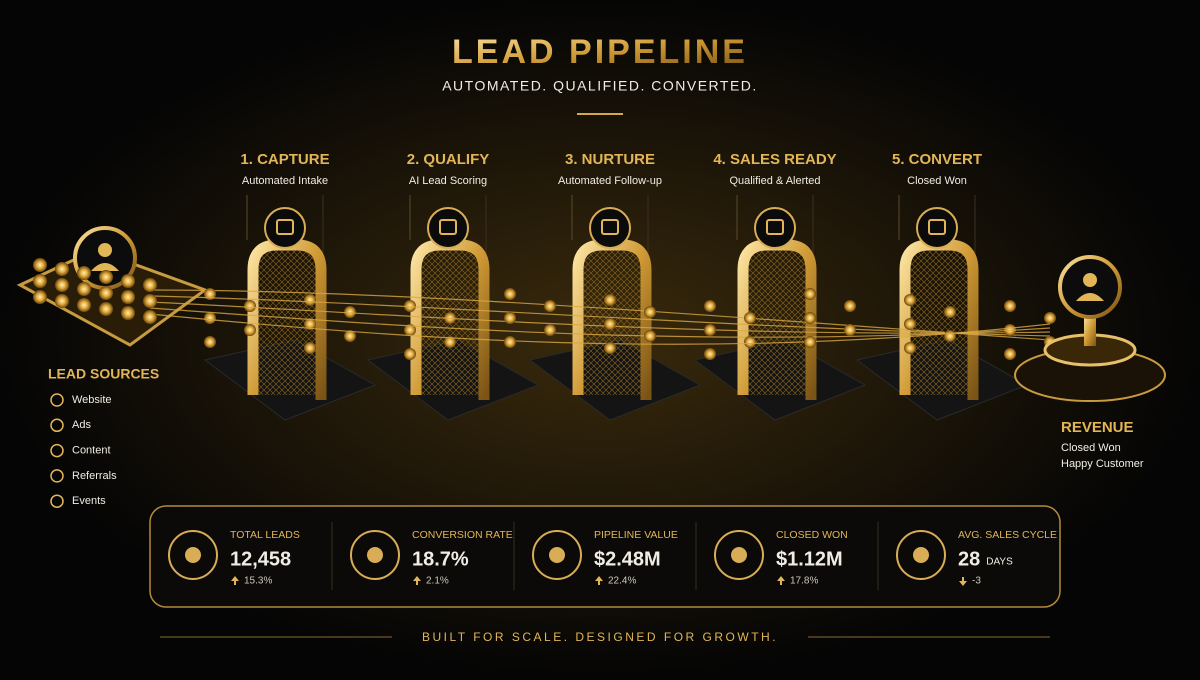 The image size is (1200, 680). I want to click on subtitle: AUTOMATED. QUALIFIED. CONVERTED., so click(600, 86).